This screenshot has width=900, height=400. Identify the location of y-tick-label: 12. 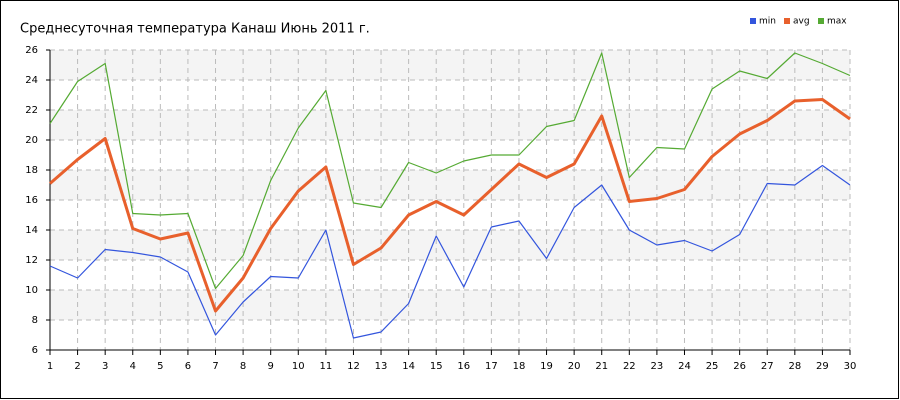
(31, 260).